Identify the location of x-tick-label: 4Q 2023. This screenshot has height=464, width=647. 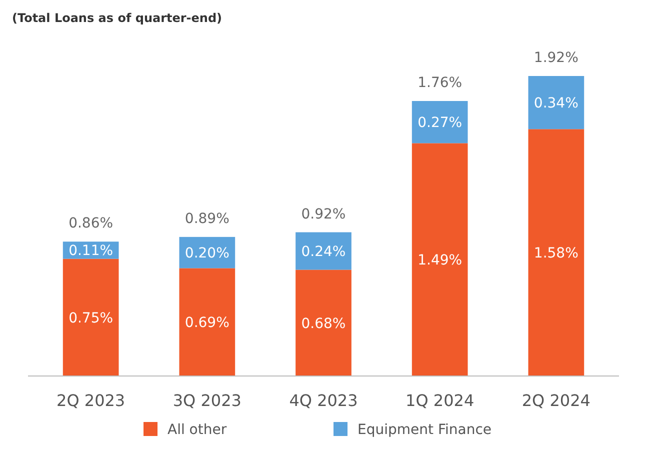
(323, 400).